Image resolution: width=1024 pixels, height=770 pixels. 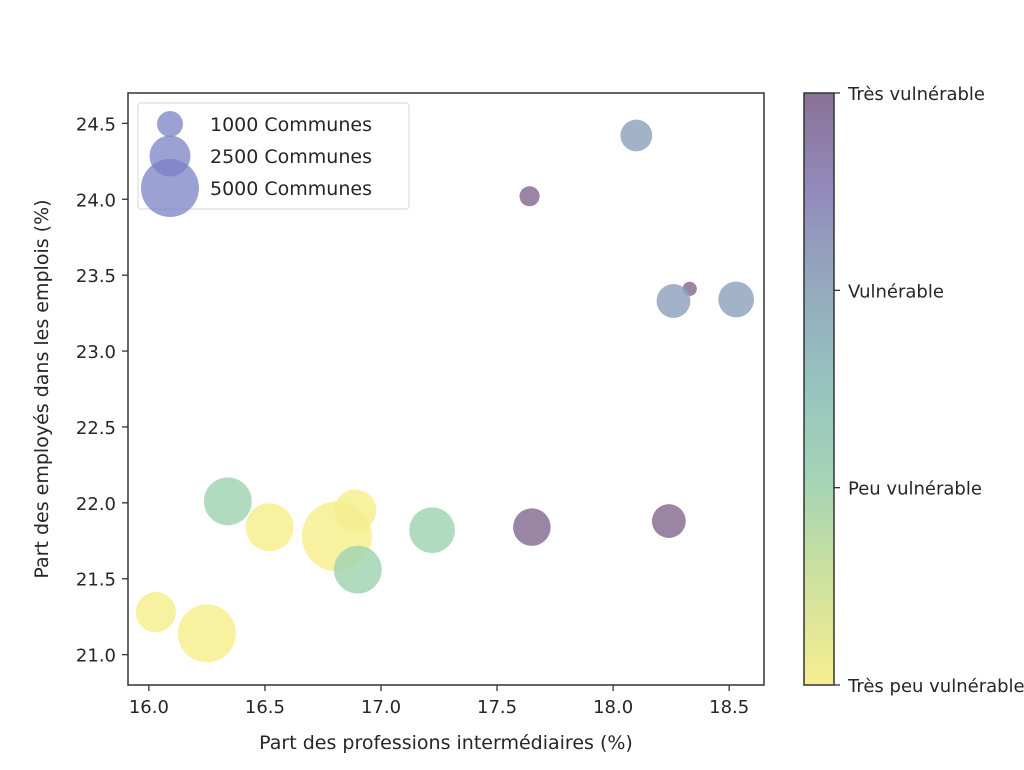 What do you see at coordinates (497, 707) in the screenshot?
I see `x-tick-label: 17.5` at bounding box center [497, 707].